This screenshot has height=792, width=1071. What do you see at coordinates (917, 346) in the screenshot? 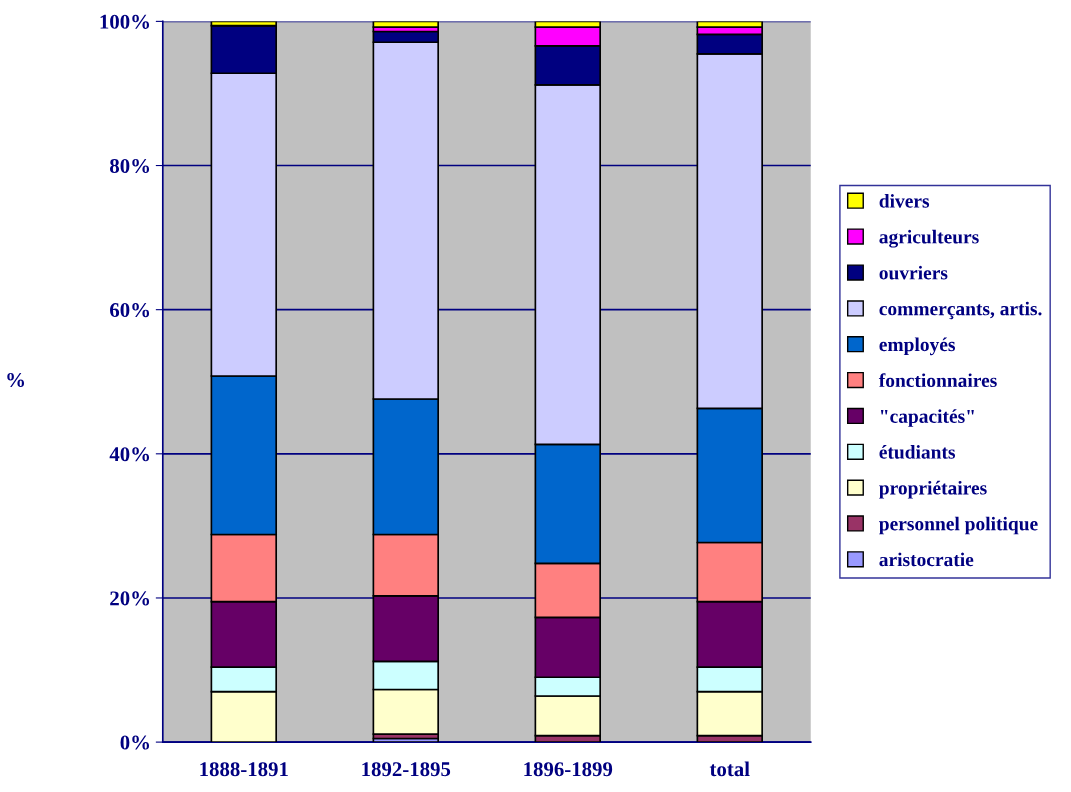
I see `legend-label: employés` at bounding box center [917, 346].